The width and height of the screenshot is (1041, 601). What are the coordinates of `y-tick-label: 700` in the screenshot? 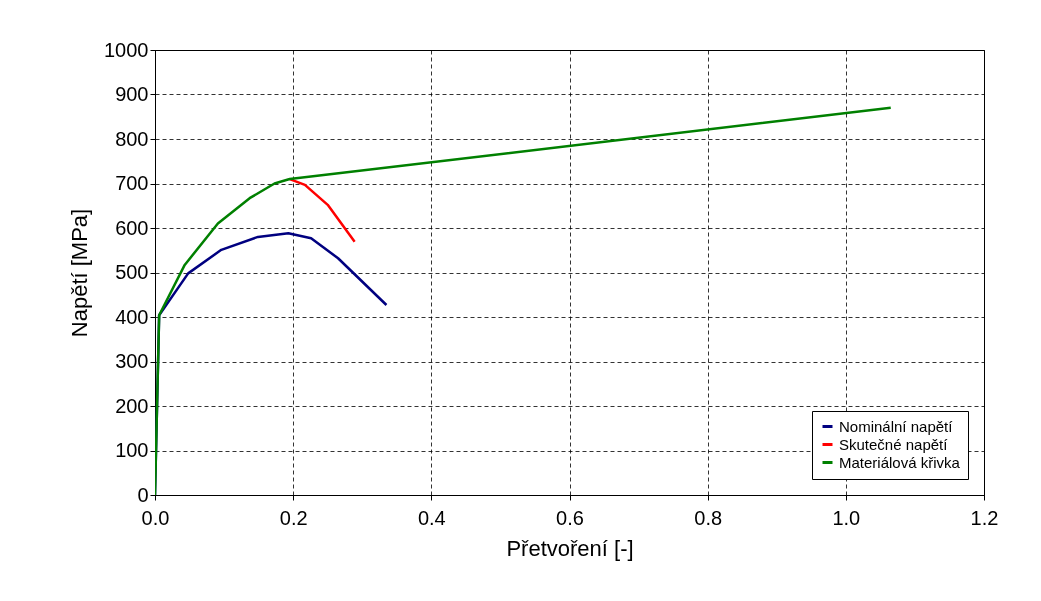 It's located at (132, 183).